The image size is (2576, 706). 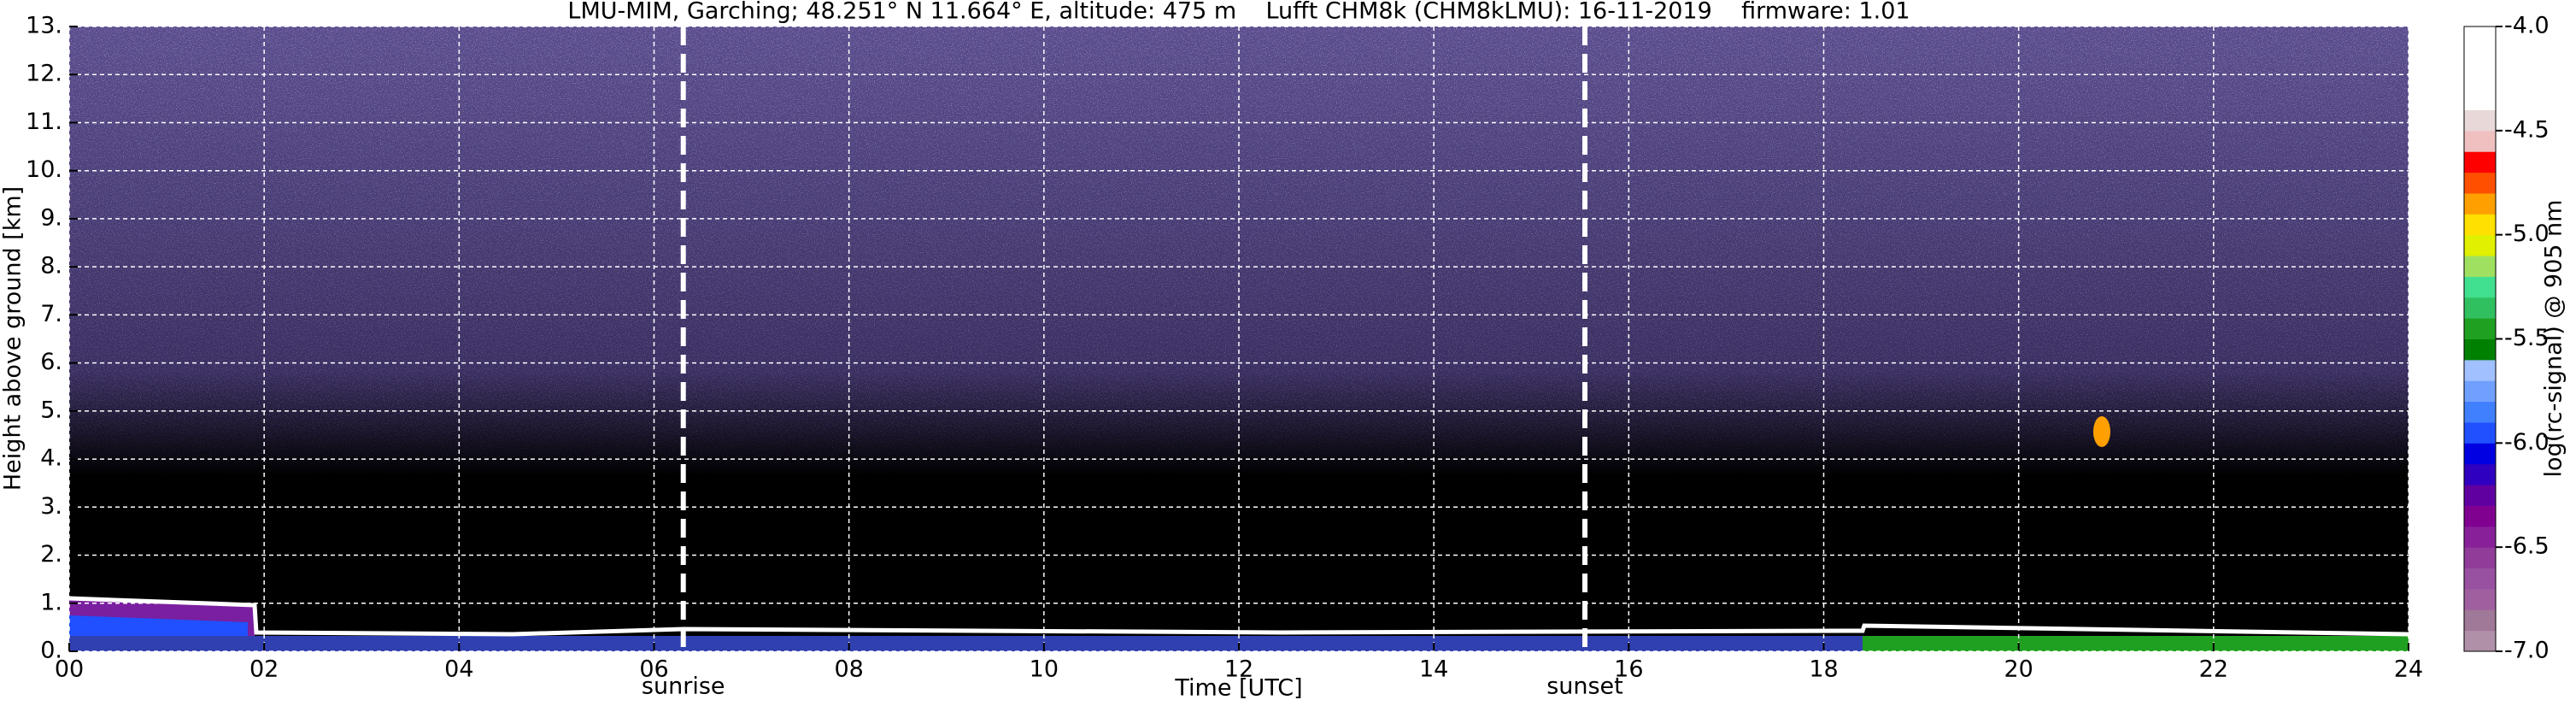 I want to click on x-tick-label: 22, so click(x=2213, y=669).